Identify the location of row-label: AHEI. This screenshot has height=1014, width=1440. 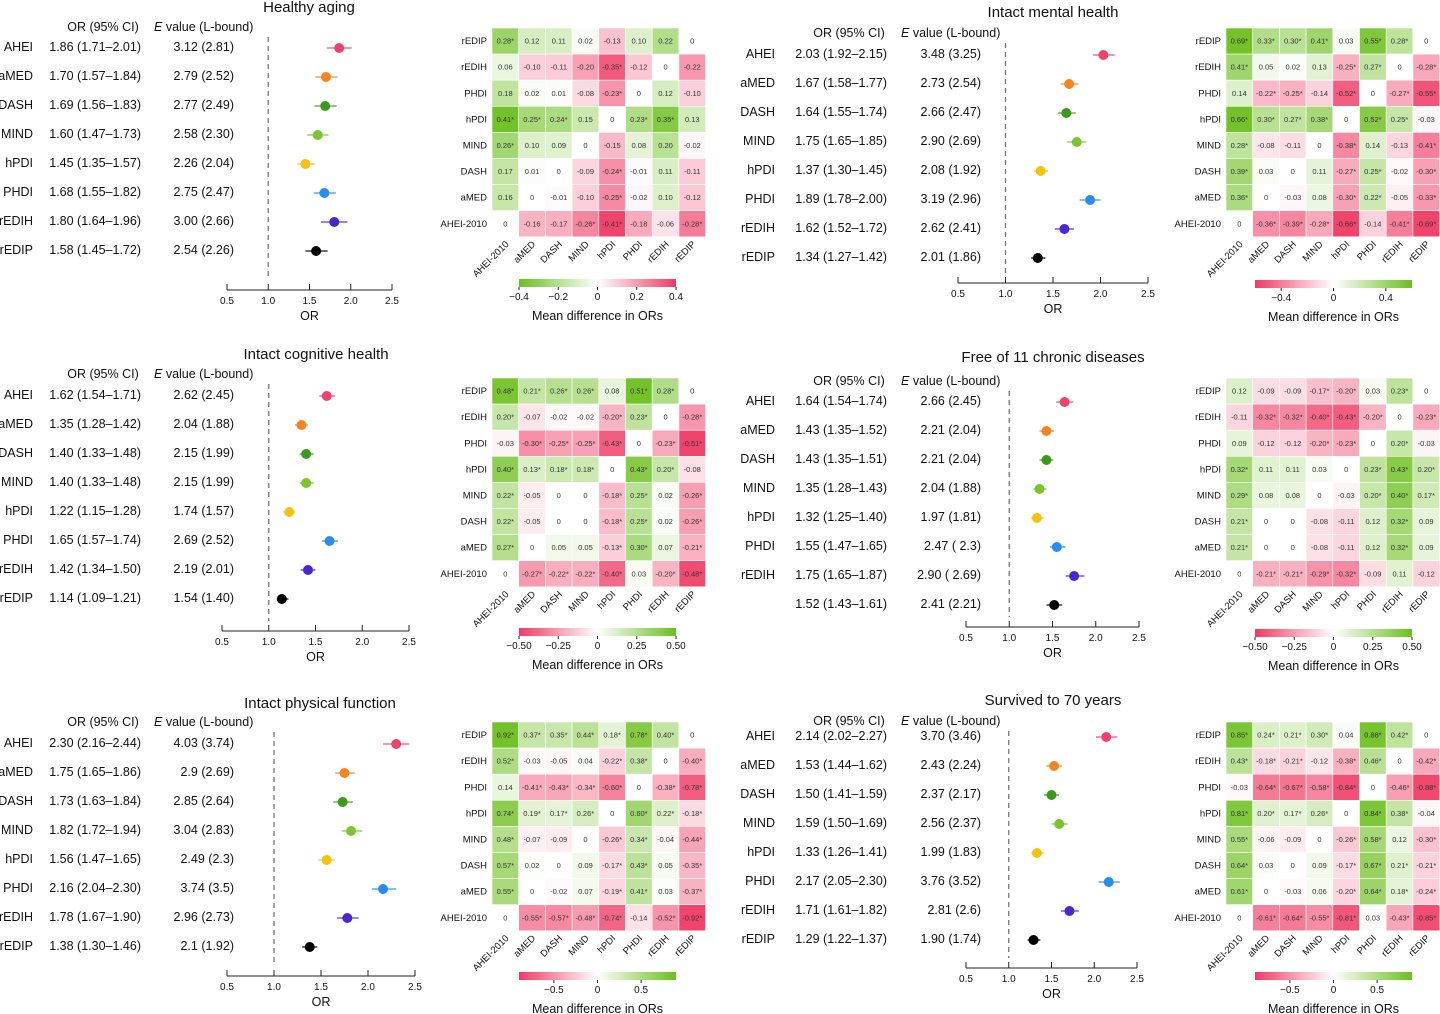
(18, 395).